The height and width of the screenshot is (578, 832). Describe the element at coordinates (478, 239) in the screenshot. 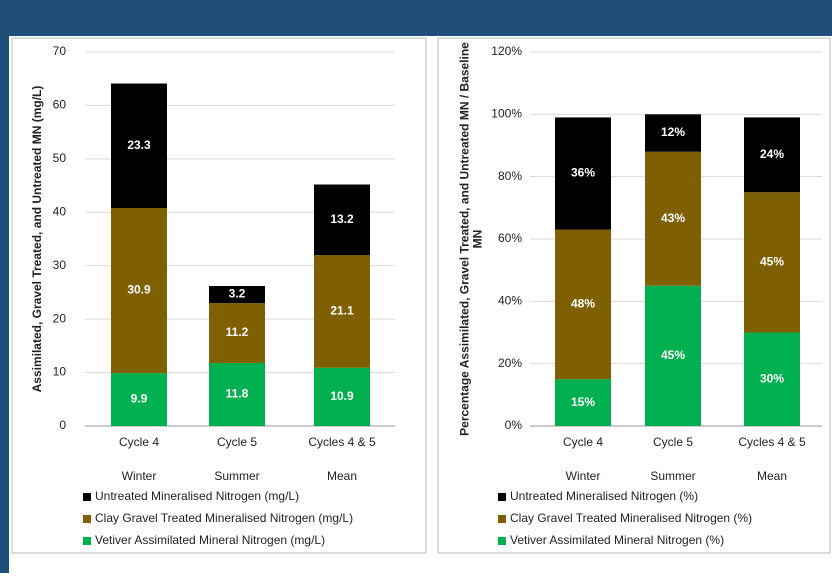

I see `y-axis-title: MN` at that location.